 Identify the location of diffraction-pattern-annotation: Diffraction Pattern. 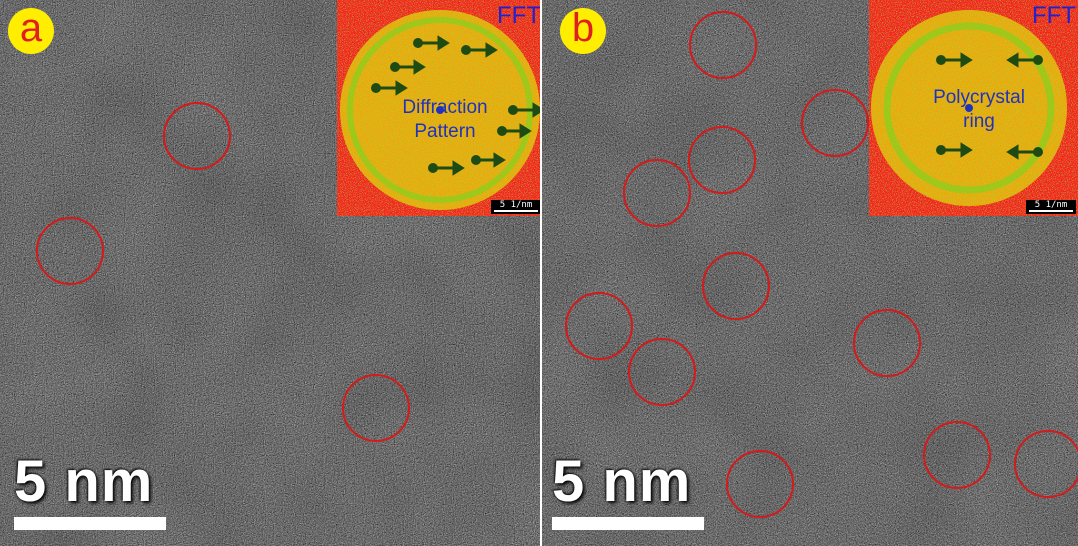
(445, 120).